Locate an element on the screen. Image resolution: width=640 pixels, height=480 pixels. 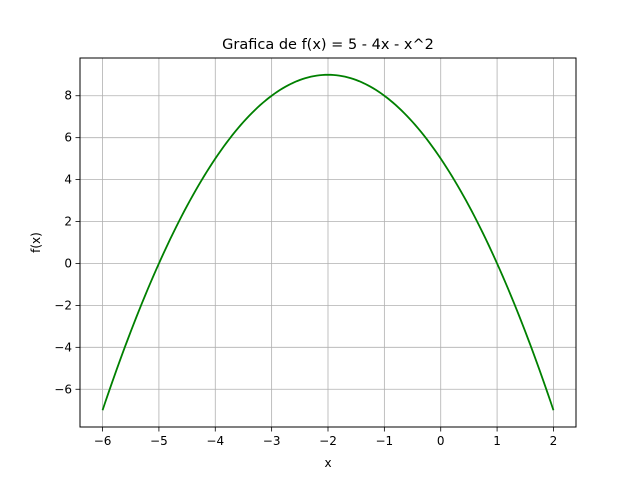
x-tick-label: 1 is located at coordinates (497, 441).